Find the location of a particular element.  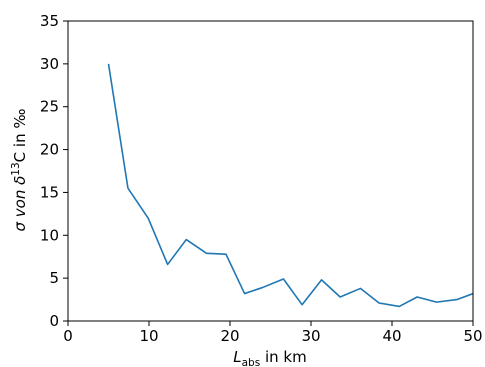

y-tick-label: 0 is located at coordinates (54, 321).